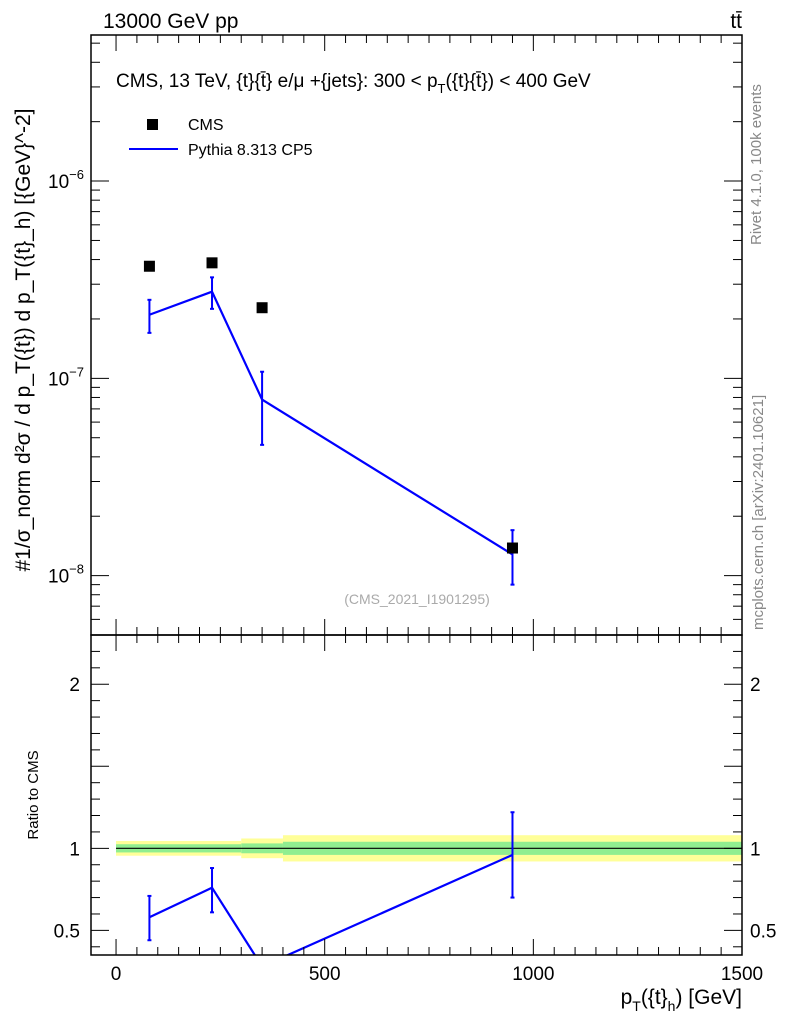 The image size is (786, 1024). I want to click on rivet-label: Rivet 4.1.0, 100k events, so click(756, 164).